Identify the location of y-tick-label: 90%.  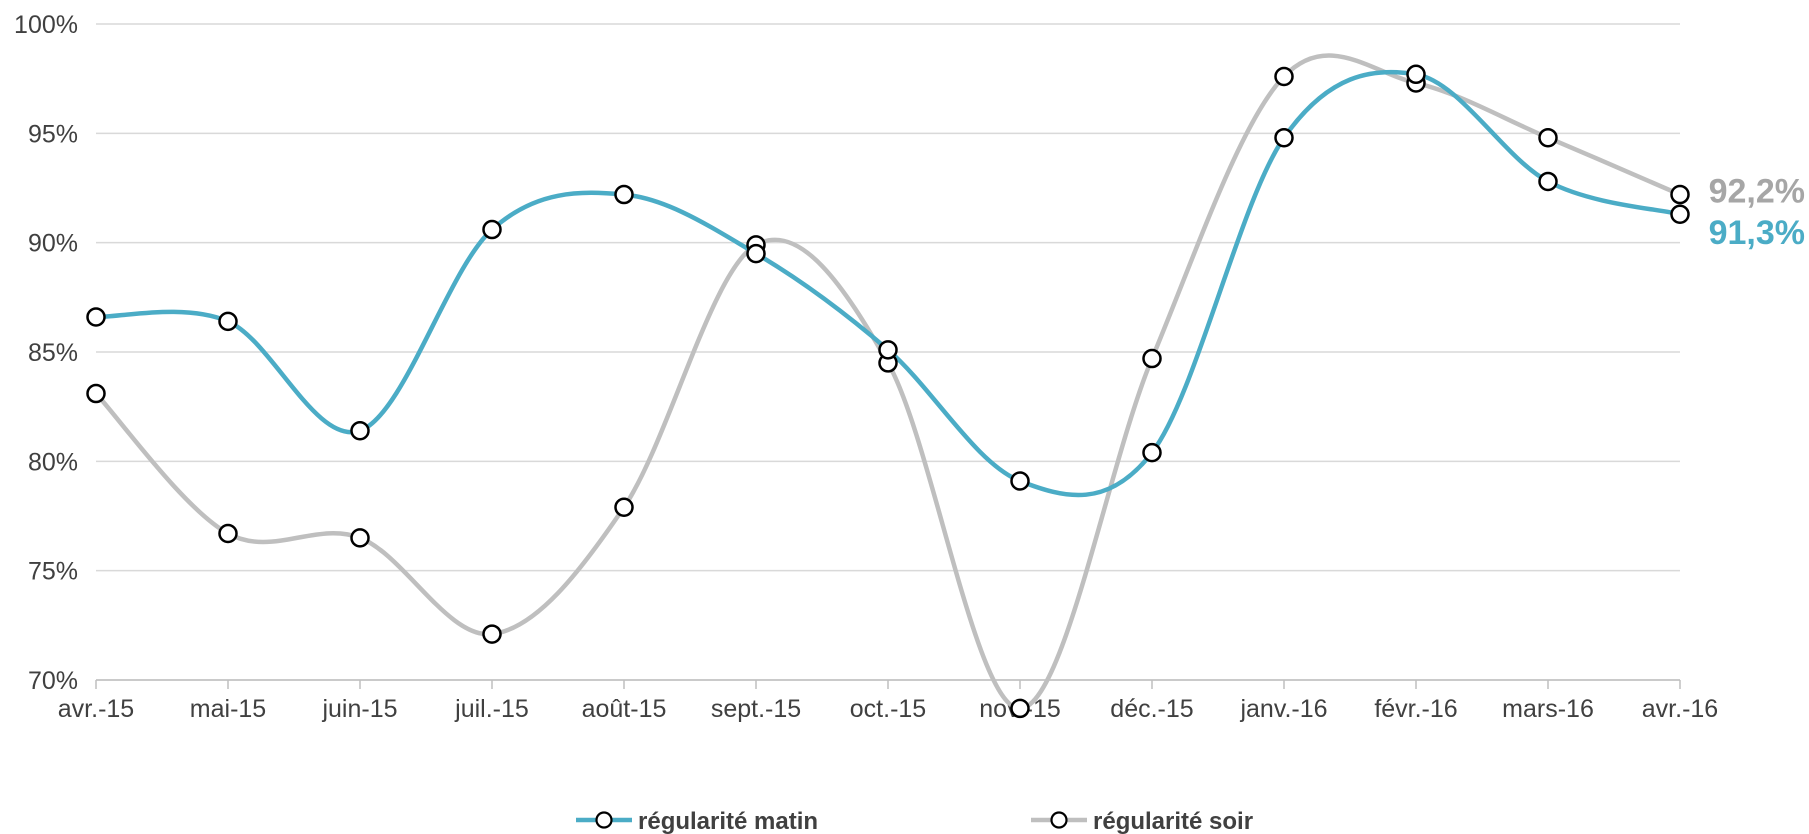
(53, 244).